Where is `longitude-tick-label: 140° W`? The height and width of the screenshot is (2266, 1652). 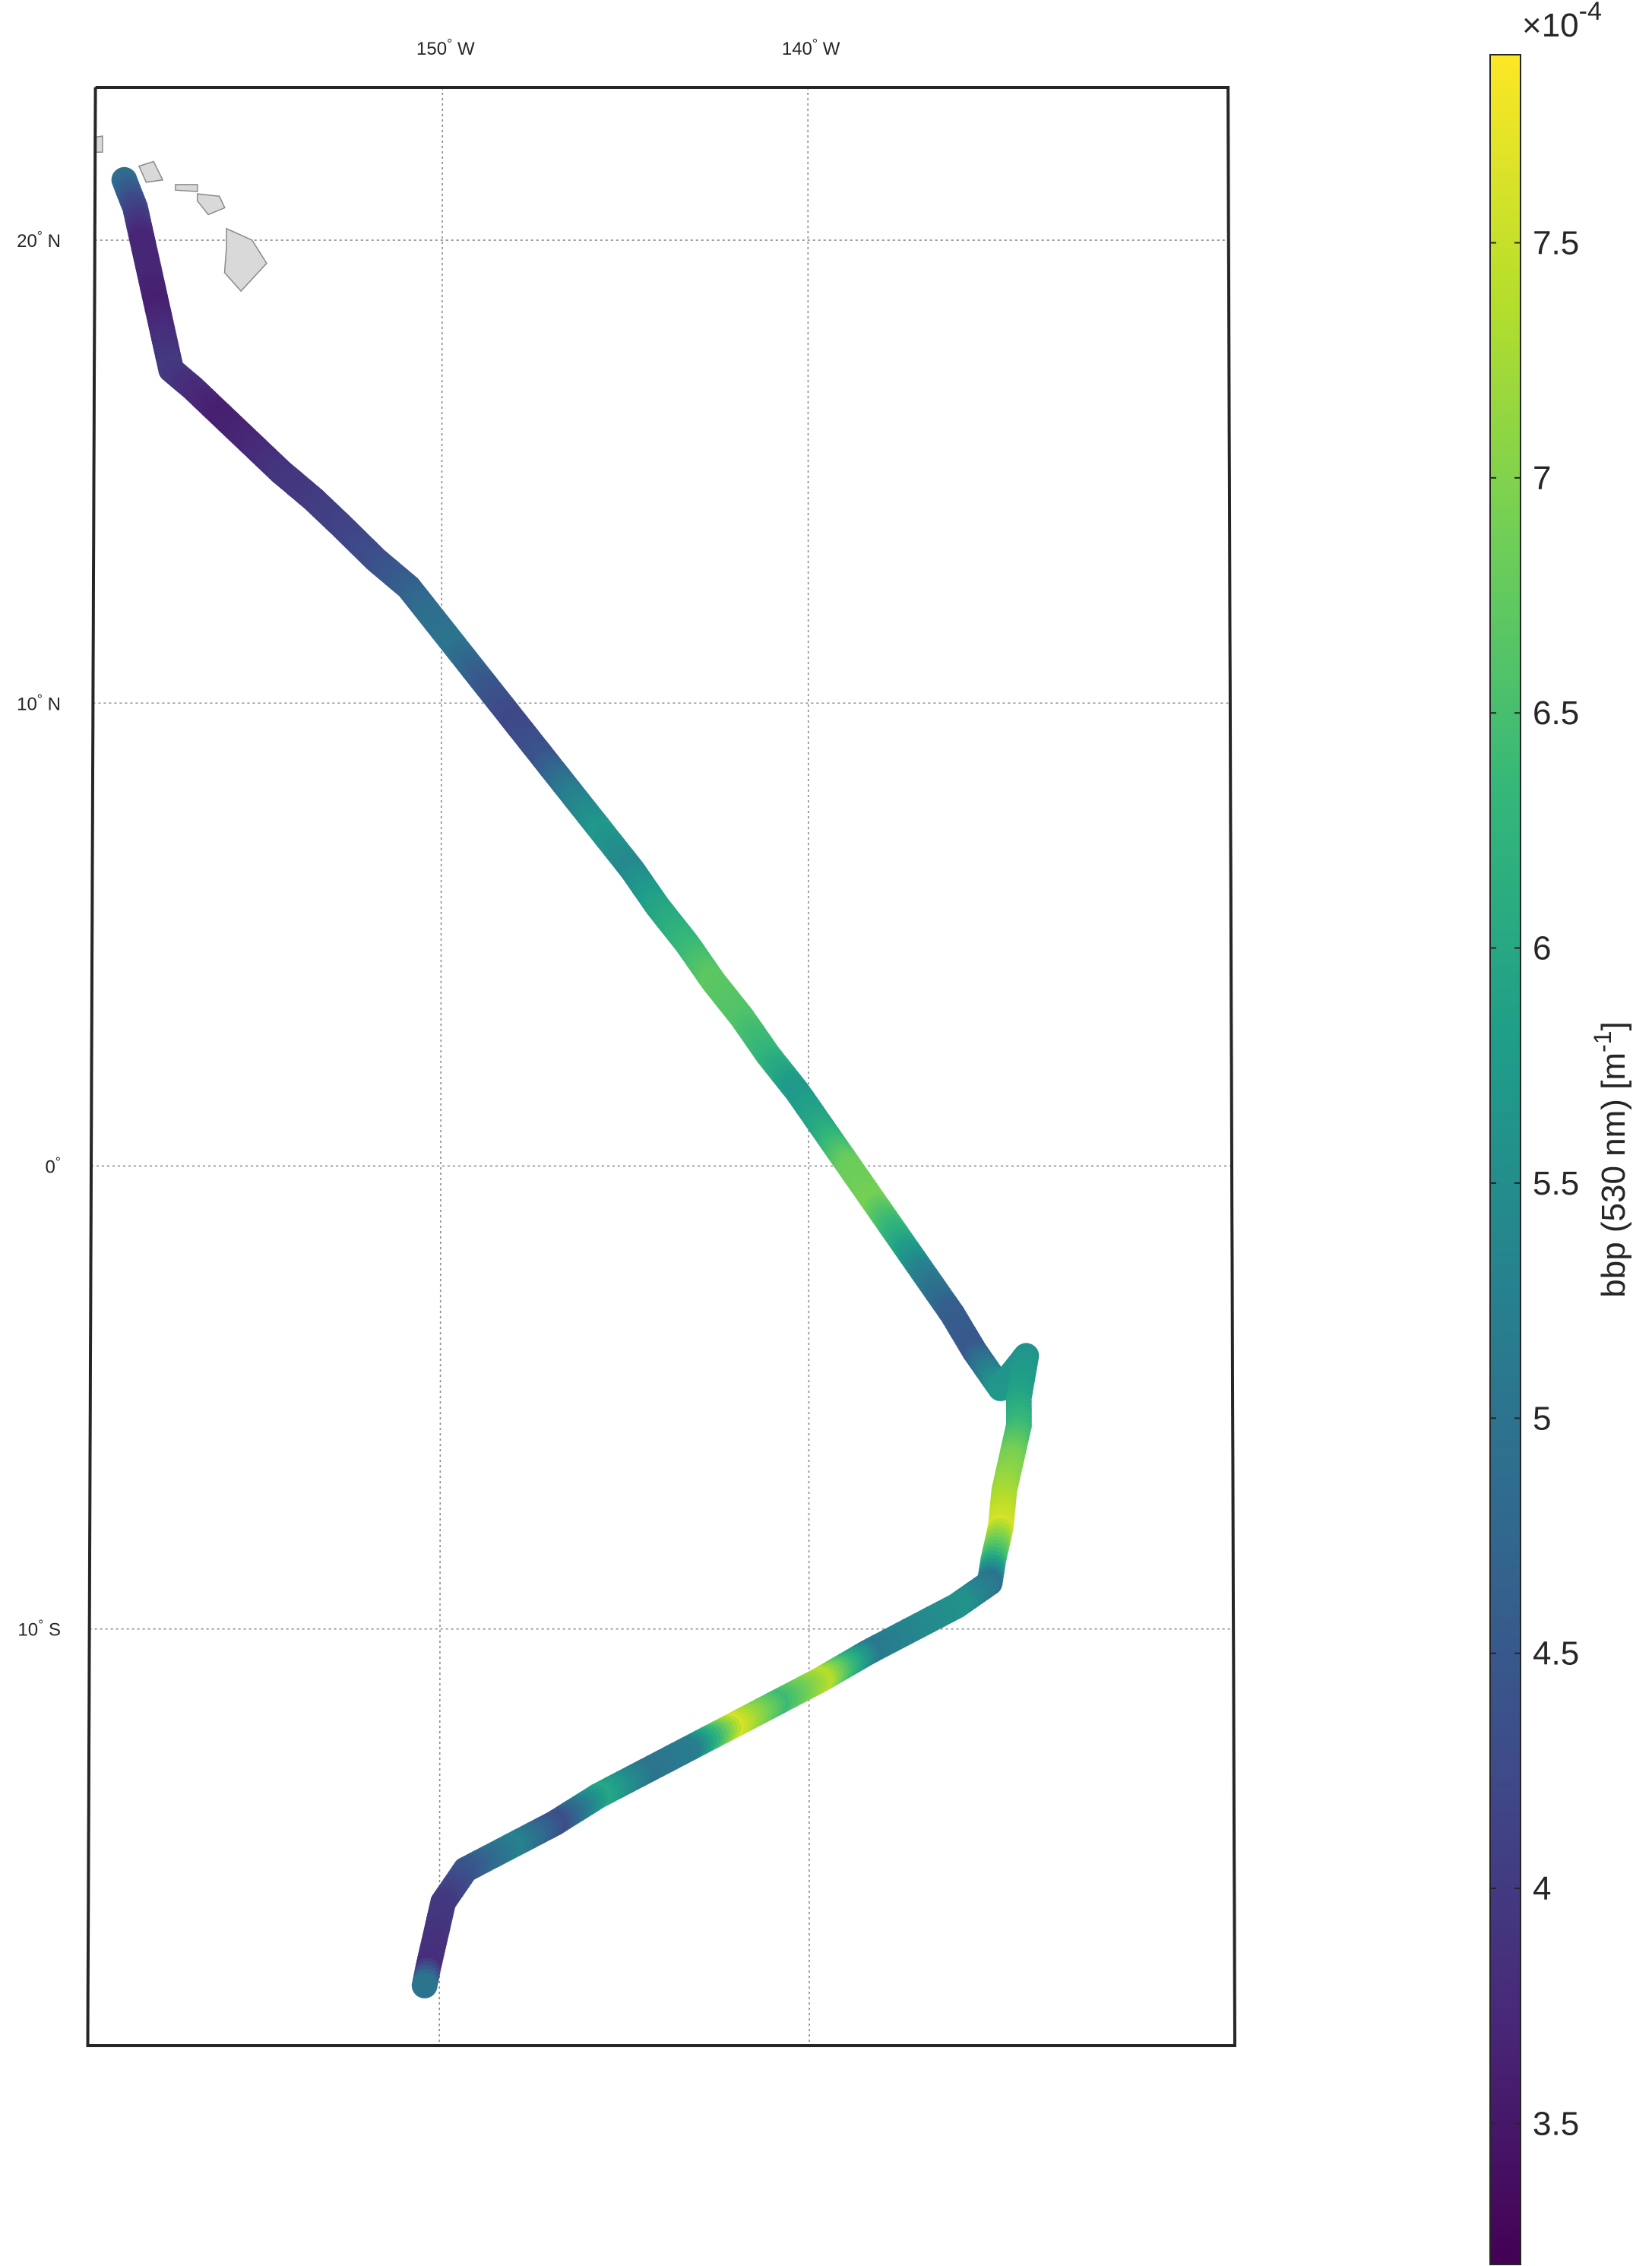
longitude-tick-label: 140° W is located at coordinates (811, 47).